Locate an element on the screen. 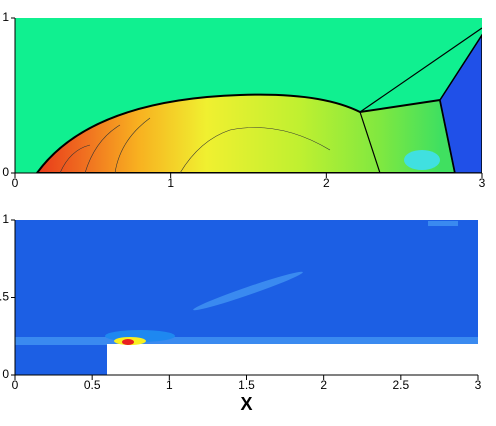 Image resolution: width=496 pixels, height=426 pixels. x-axis-label: X is located at coordinates (246, 404).